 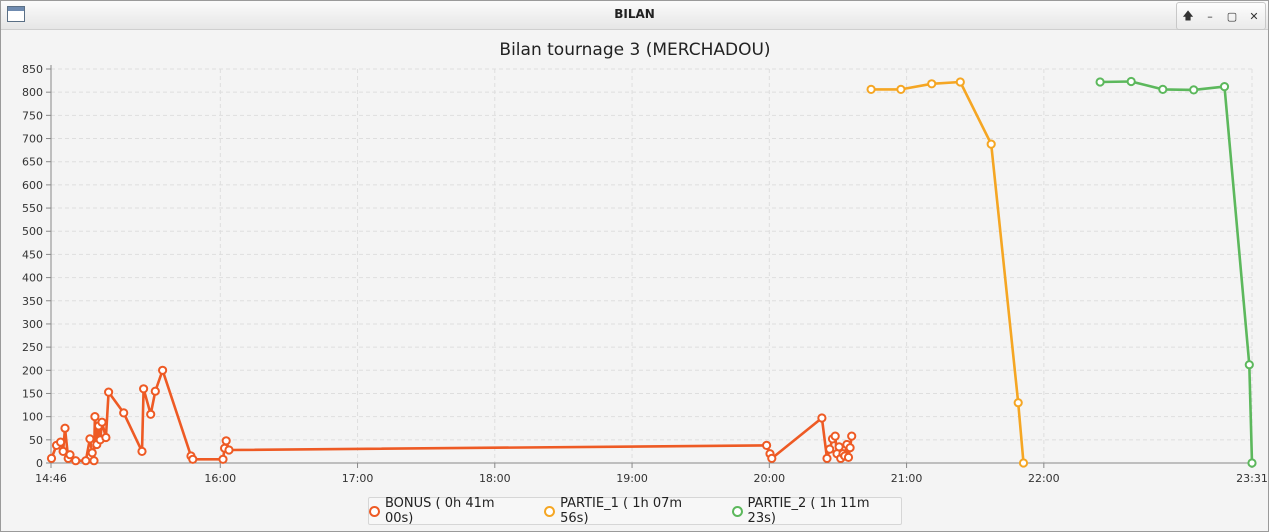 What do you see at coordinates (32, 417) in the screenshot?
I see `y-tick-label: 100` at bounding box center [32, 417].